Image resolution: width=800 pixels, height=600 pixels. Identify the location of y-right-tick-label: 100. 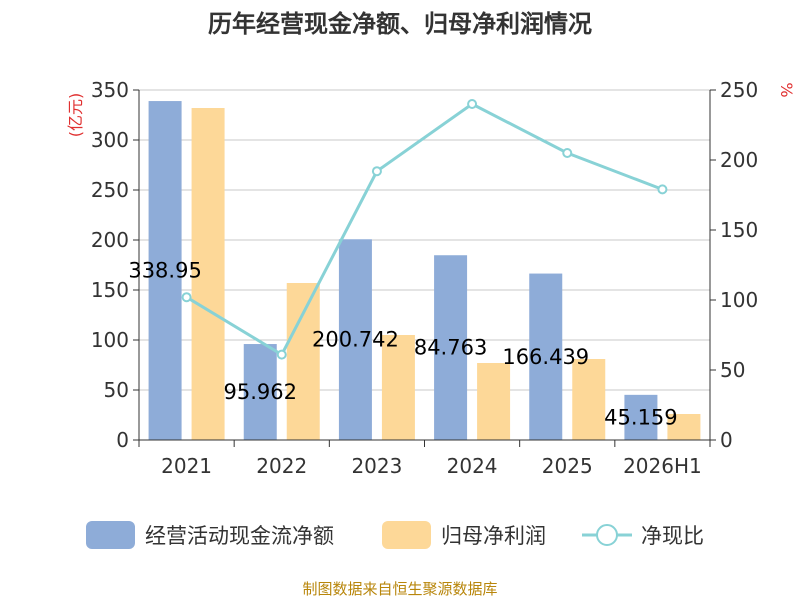
(739, 300).